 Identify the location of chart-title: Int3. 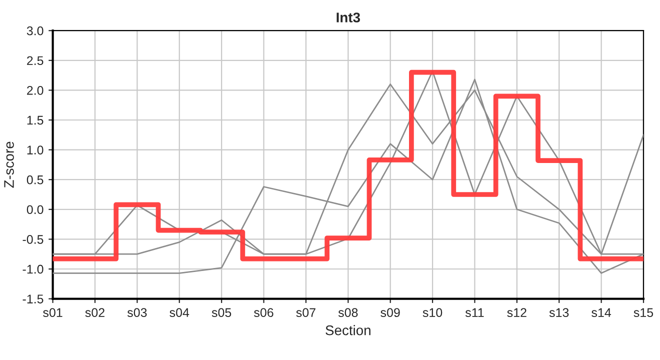
(348, 17).